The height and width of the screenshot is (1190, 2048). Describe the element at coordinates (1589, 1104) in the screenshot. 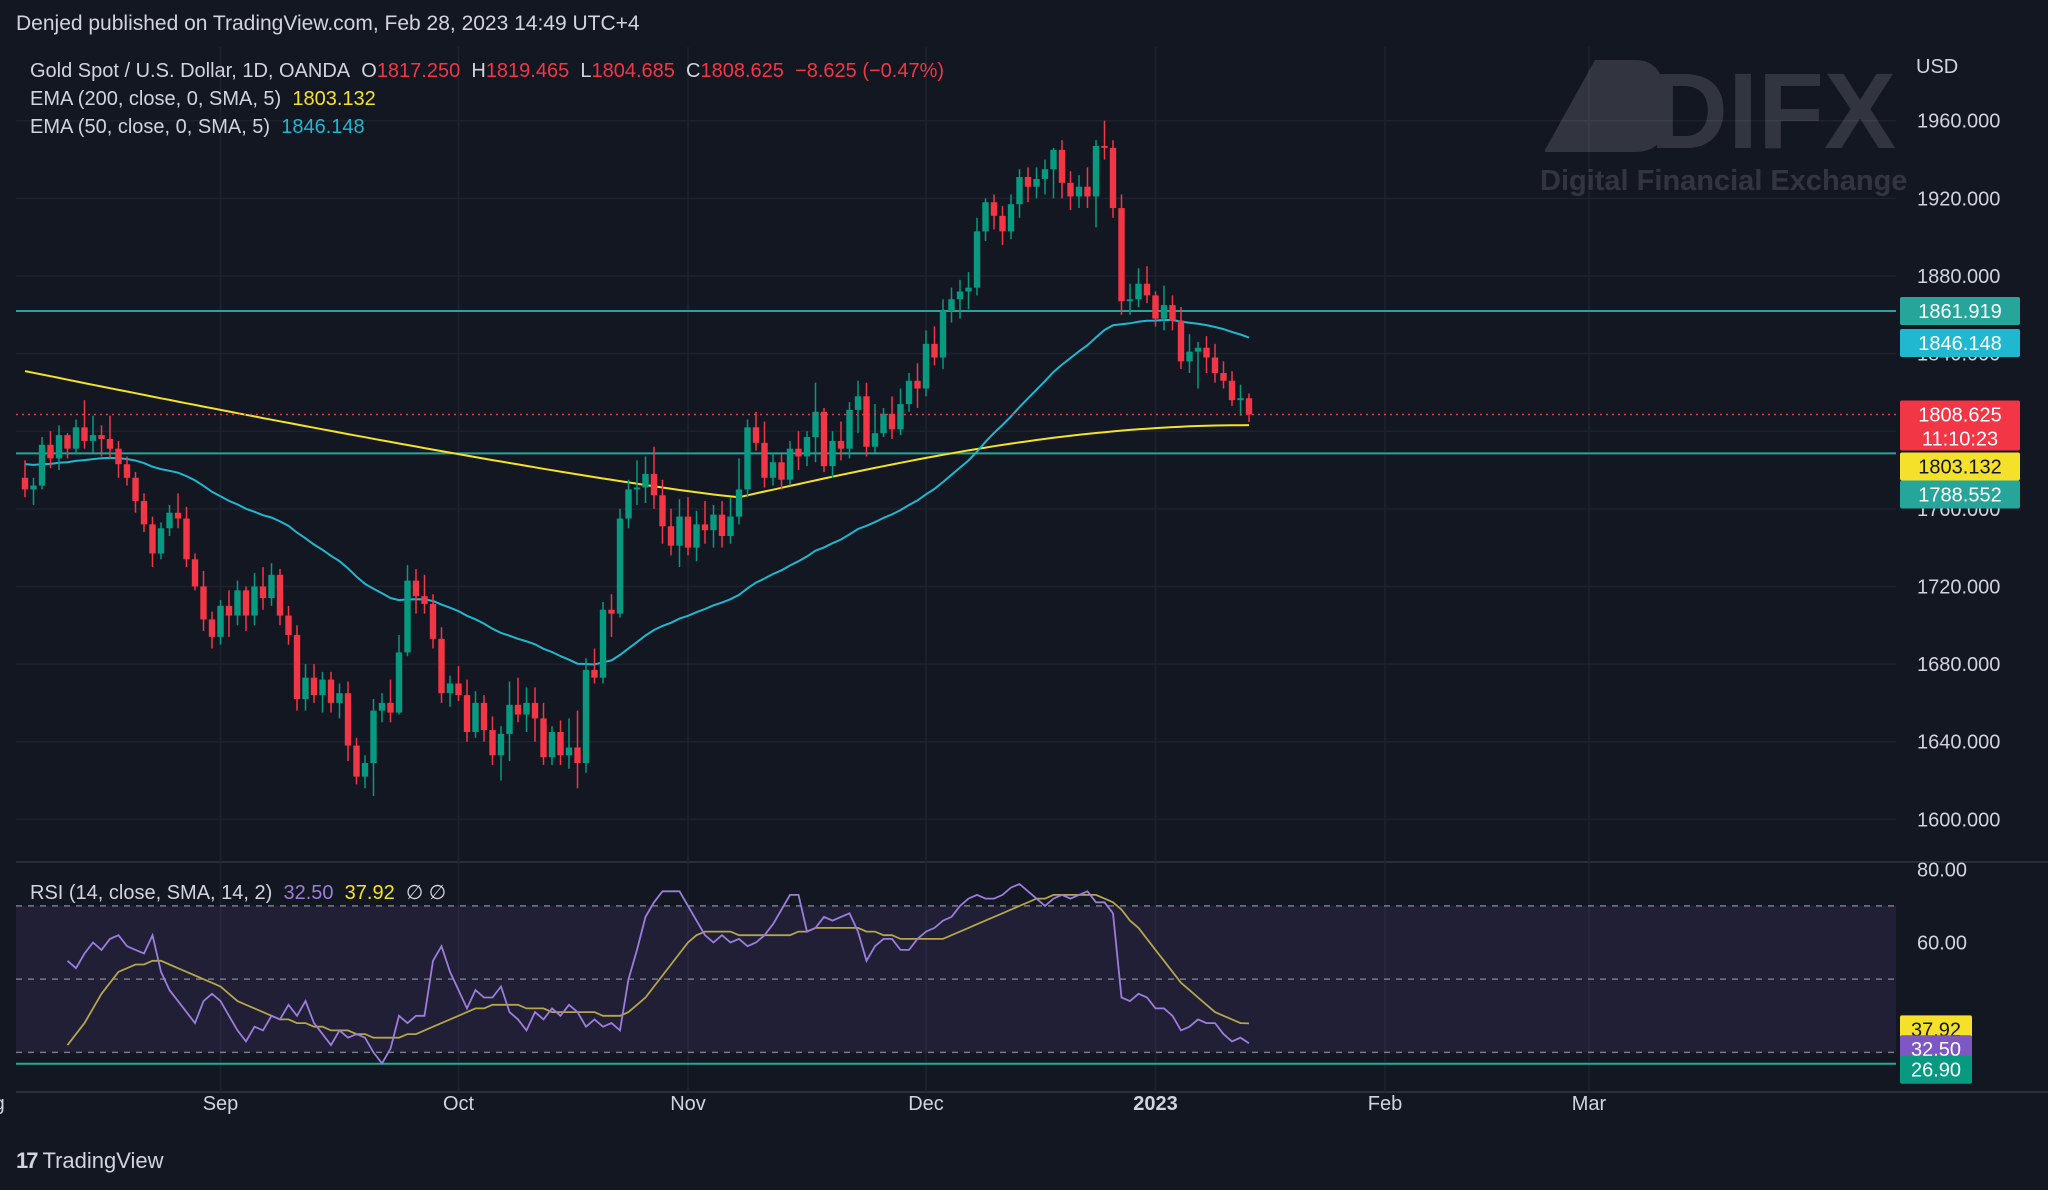

I see `time-tick-label: Mar` at that location.